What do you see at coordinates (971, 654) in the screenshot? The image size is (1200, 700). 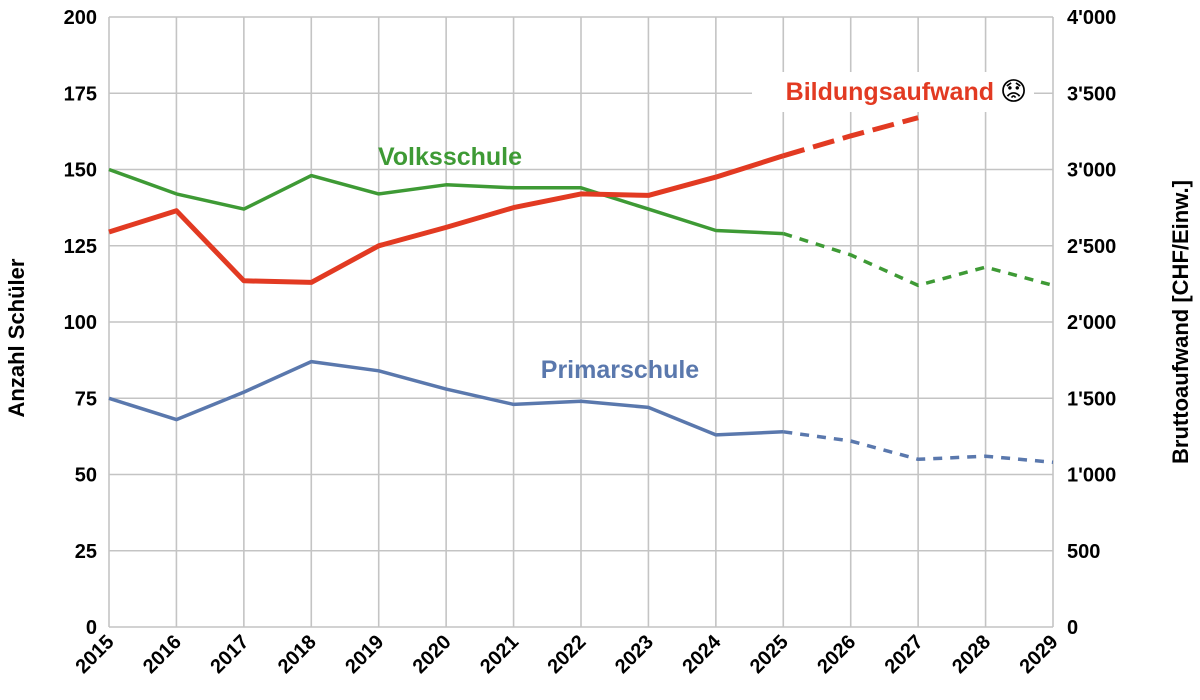 I see `x-tick-label: 2028` at bounding box center [971, 654].